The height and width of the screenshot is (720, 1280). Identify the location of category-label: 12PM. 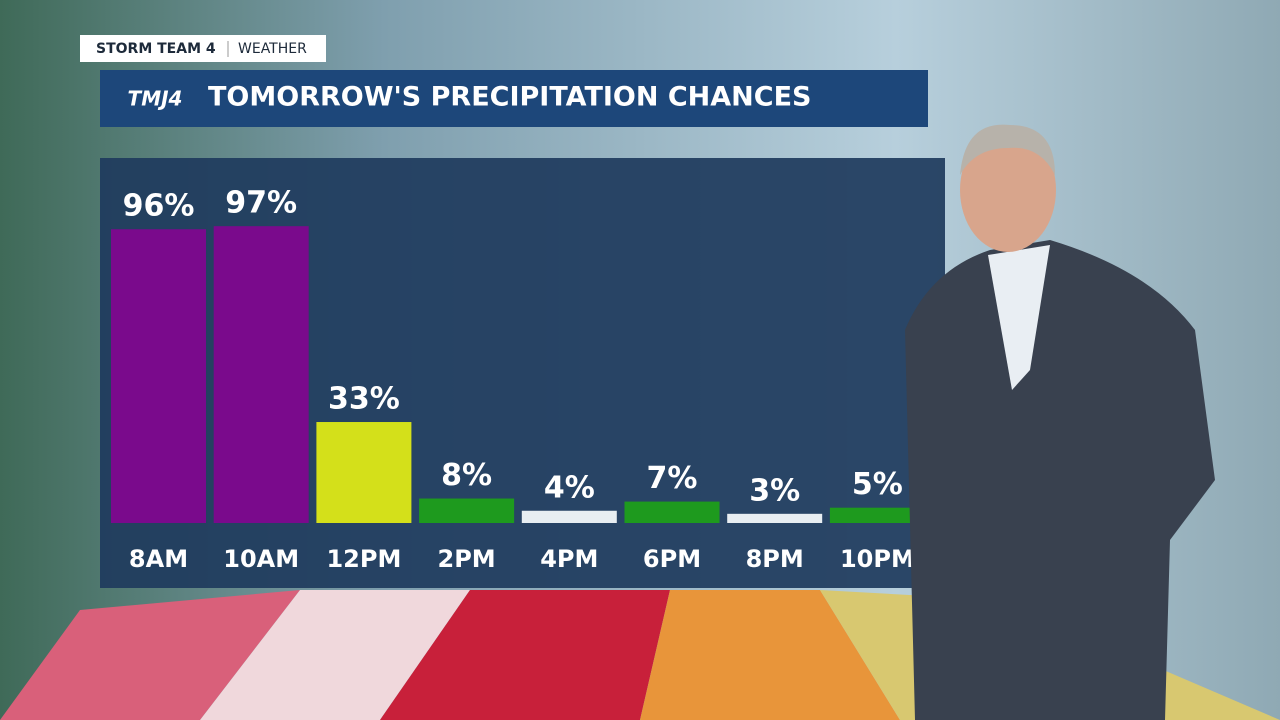
(363, 559).